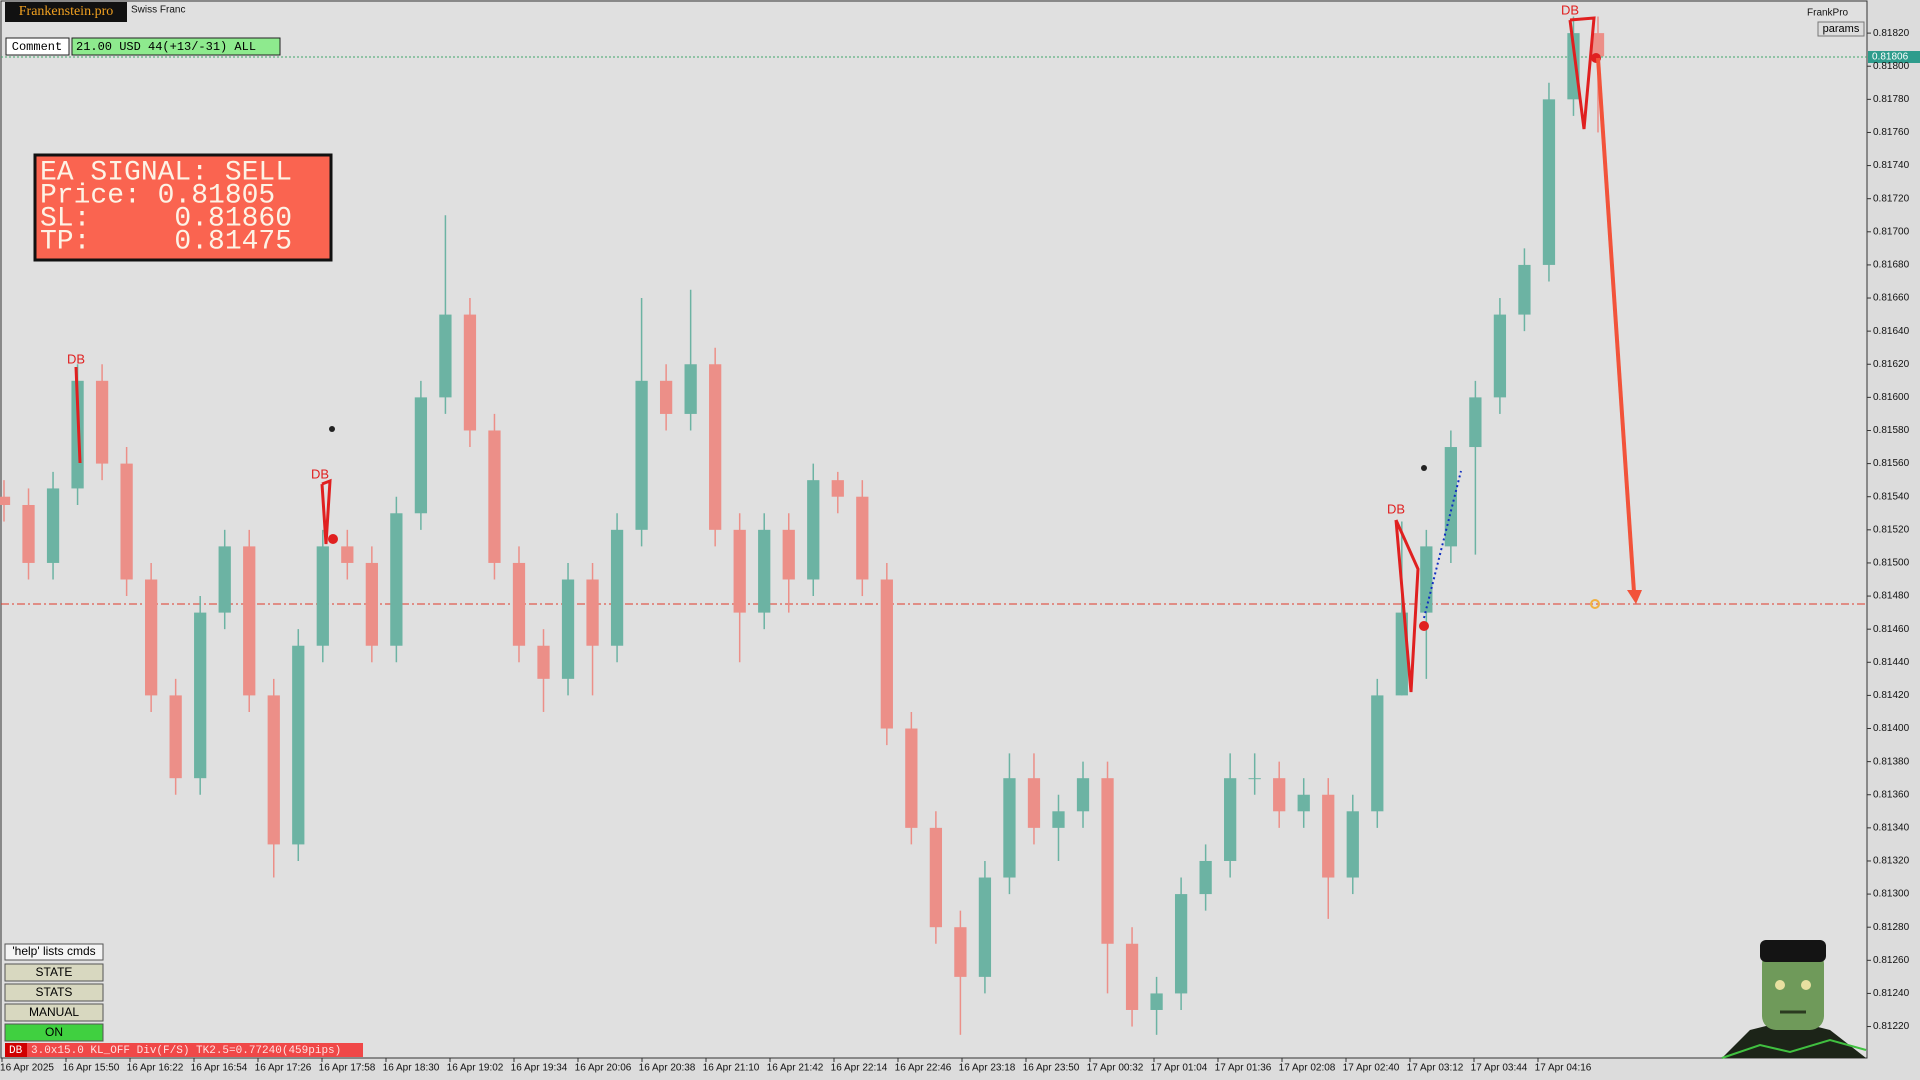 The height and width of the screenshot is (1080, 1920). What do you see at coordinates (1891, 695) in the screenshot?
I see `y-tick-label: 0.81420` at bounding box center [1891, 695].